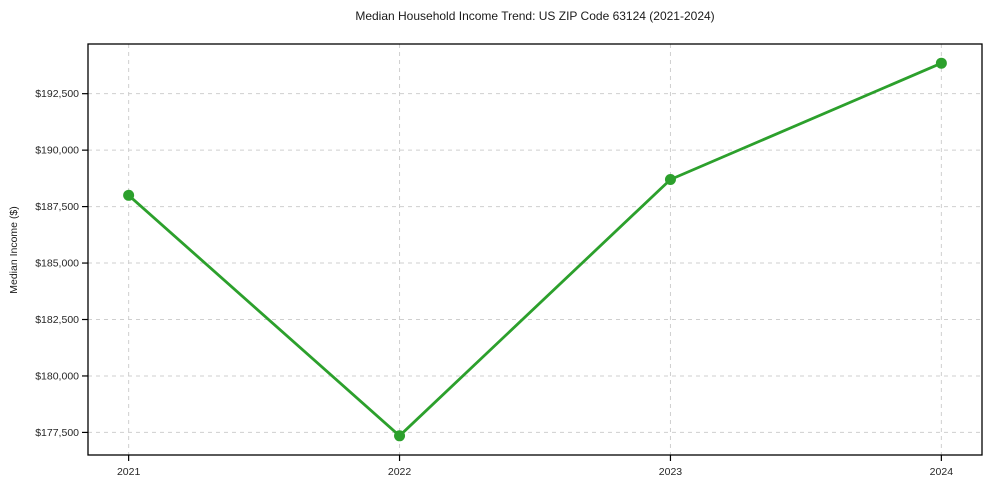  What do you see at coordinates (400, 472) in the screenshot?
I see `x-tick-label: 2022` at bounding box center [400, 472].